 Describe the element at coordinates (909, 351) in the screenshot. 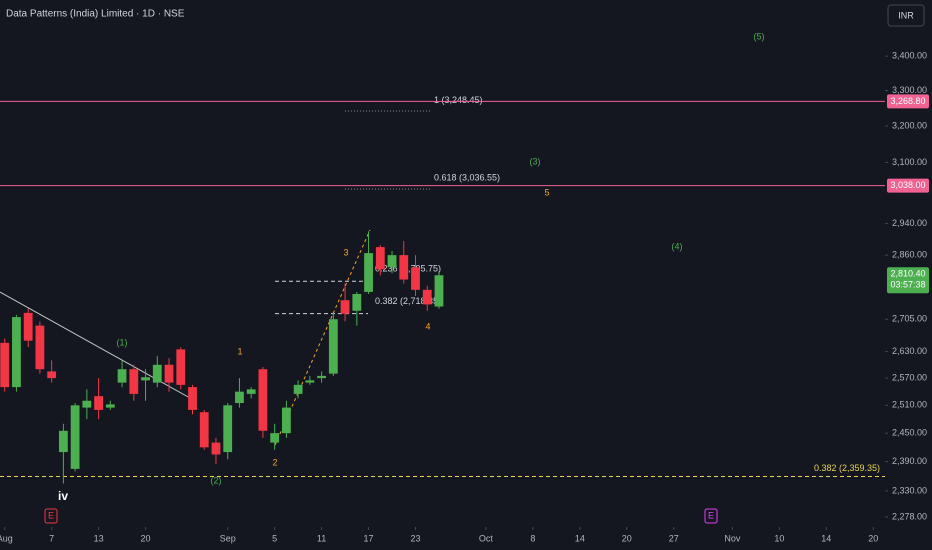

I see `y-tick-label: 2,630.00` at that location.